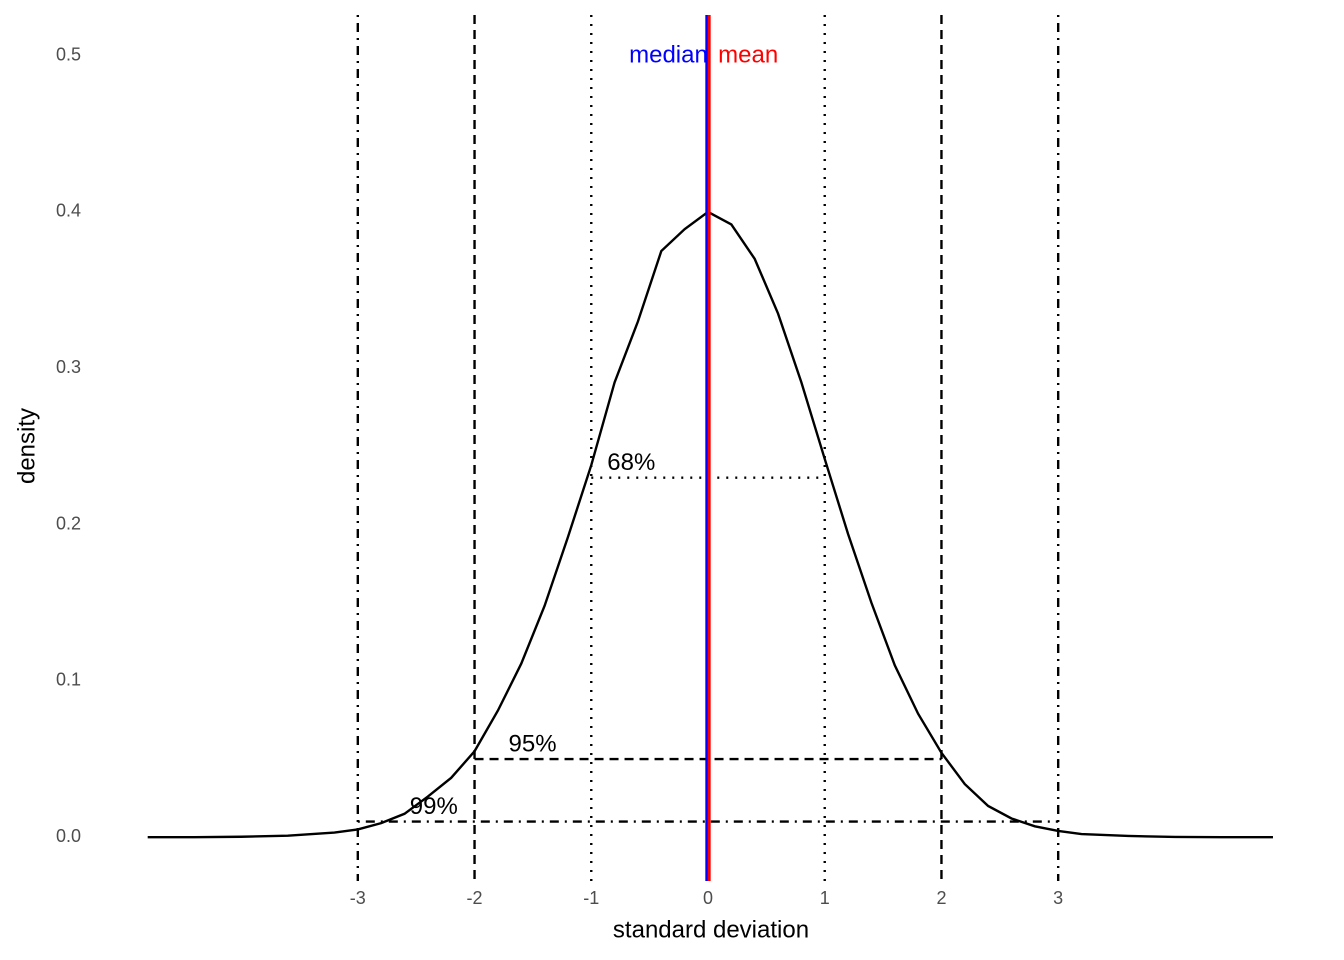  Describe the element at coordinates (748, 54) in the screenshot. I see `center-label: mean` at that location.